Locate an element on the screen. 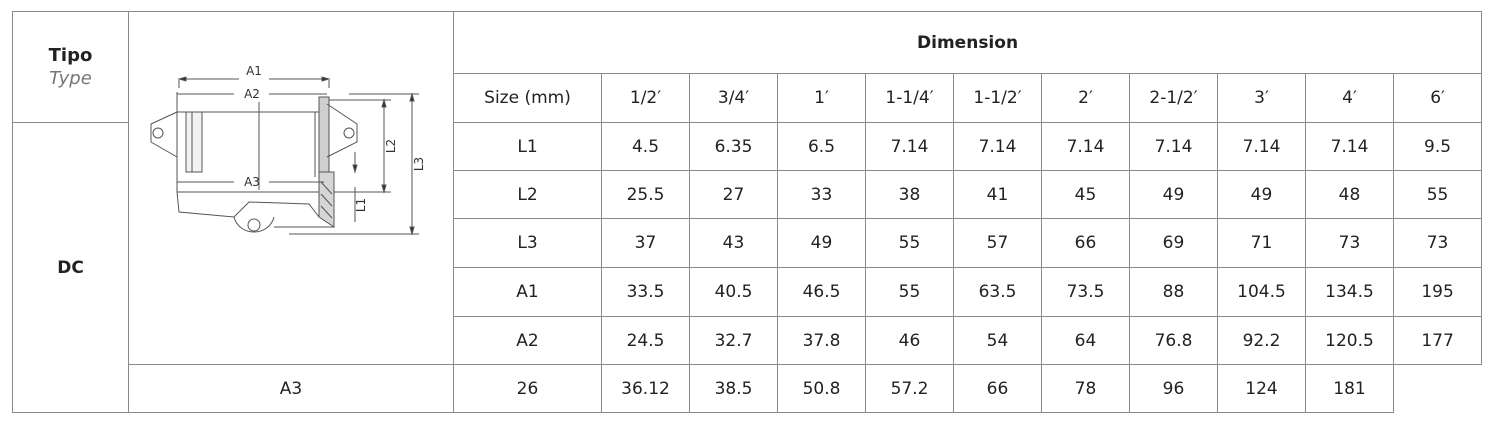 The image size is (1500, 428). table-cell: 36.12 is located at coordinates (645, 388).